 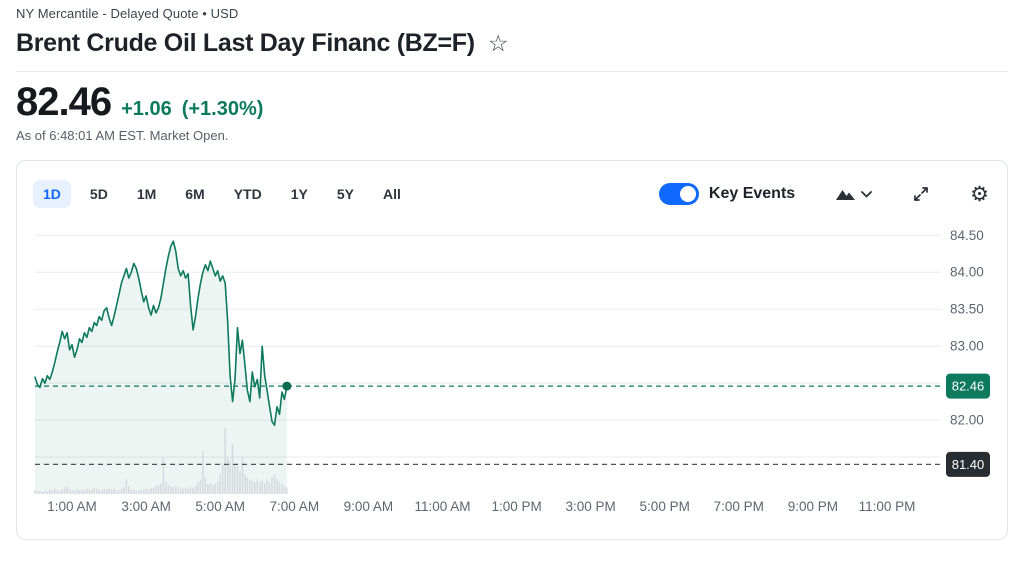 What do you see at coordinates (222, 109) in the screenshot?
I see `price-change-percent: (+1.30%)` at bounding box center [222, 109].